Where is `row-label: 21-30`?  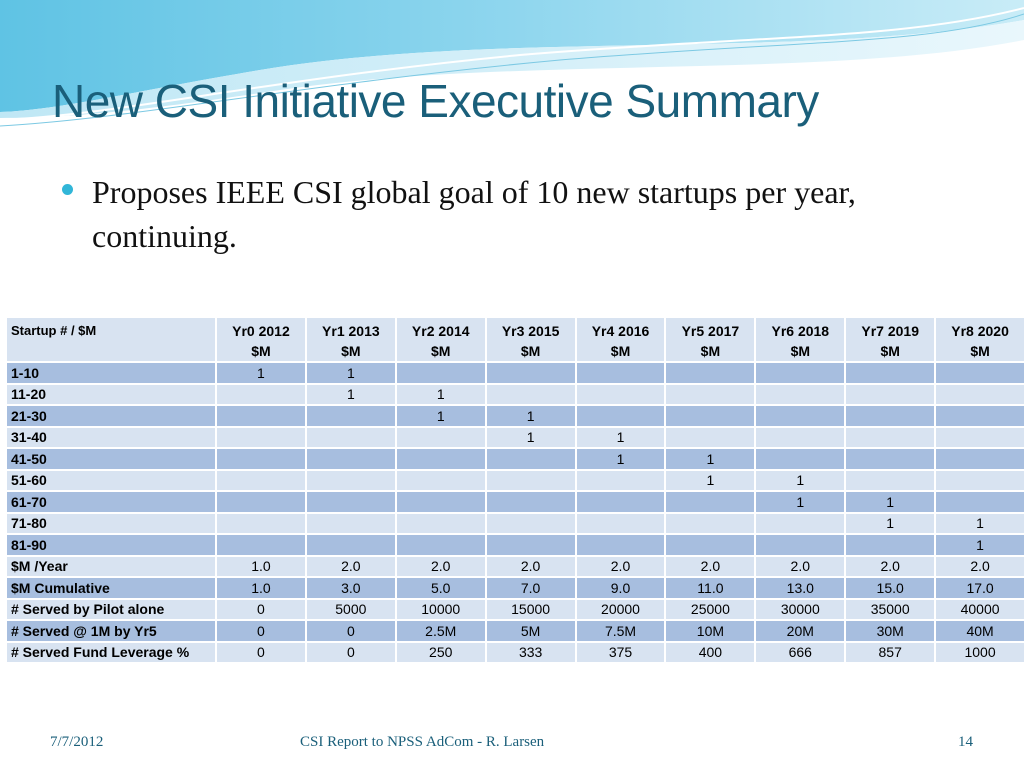 row-label: 21-30 is located at coordinates (111, 416).